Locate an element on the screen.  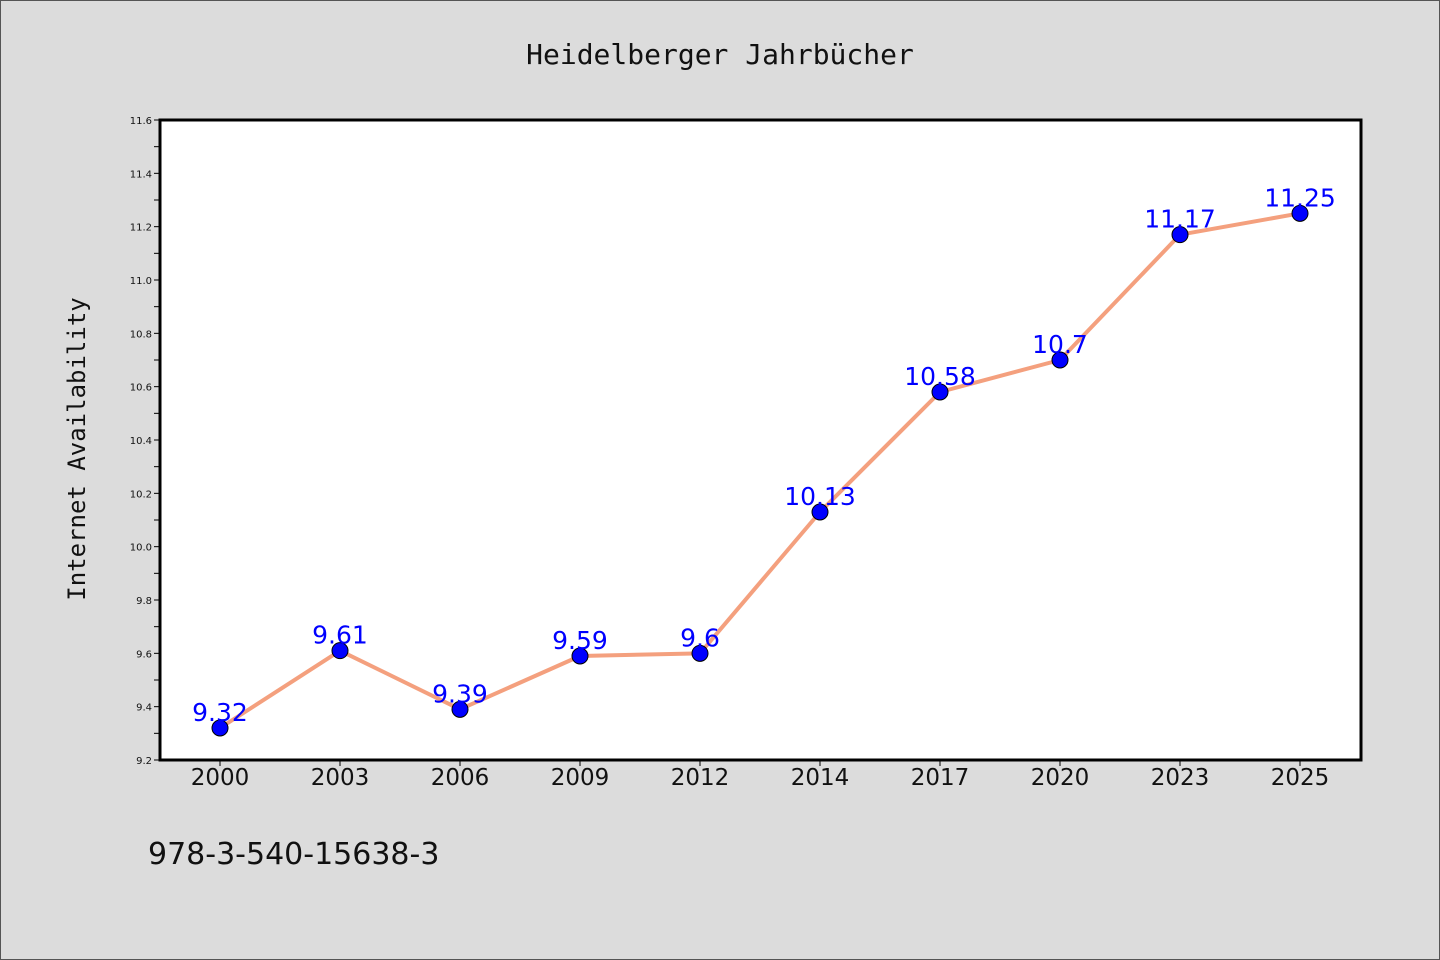
y-tick-label: 11.0 is located at coordinates (141, 281).